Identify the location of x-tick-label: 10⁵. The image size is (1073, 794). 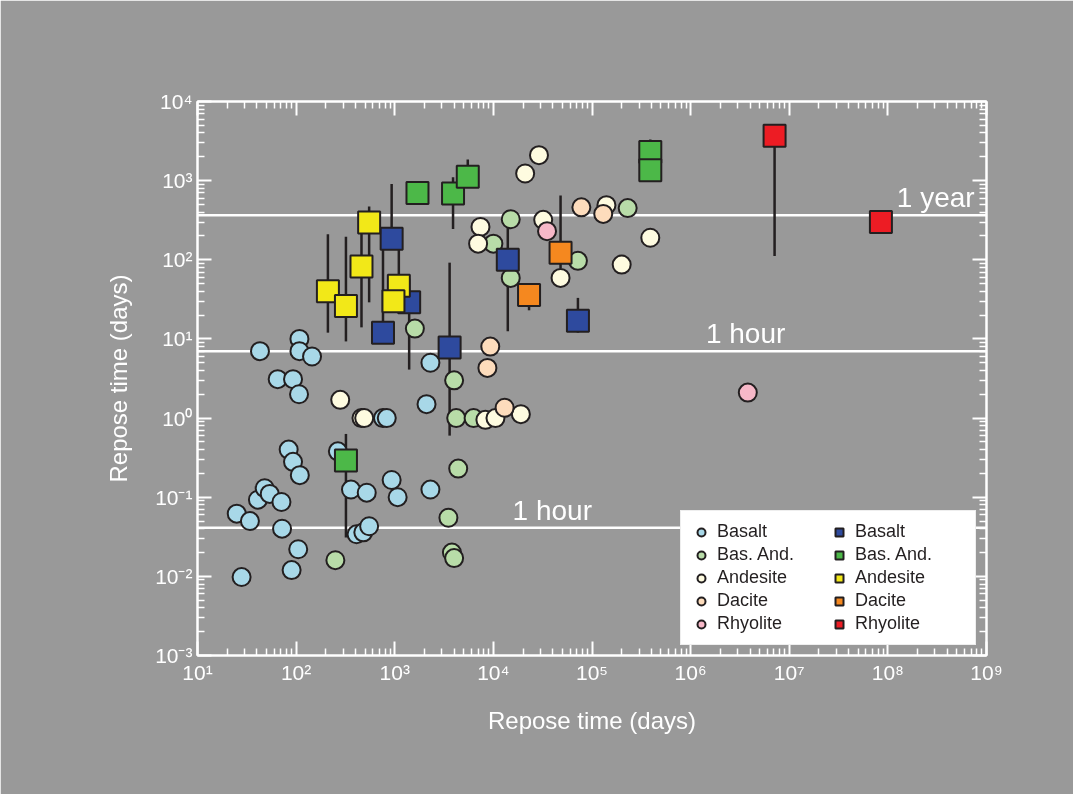
(592, 672).